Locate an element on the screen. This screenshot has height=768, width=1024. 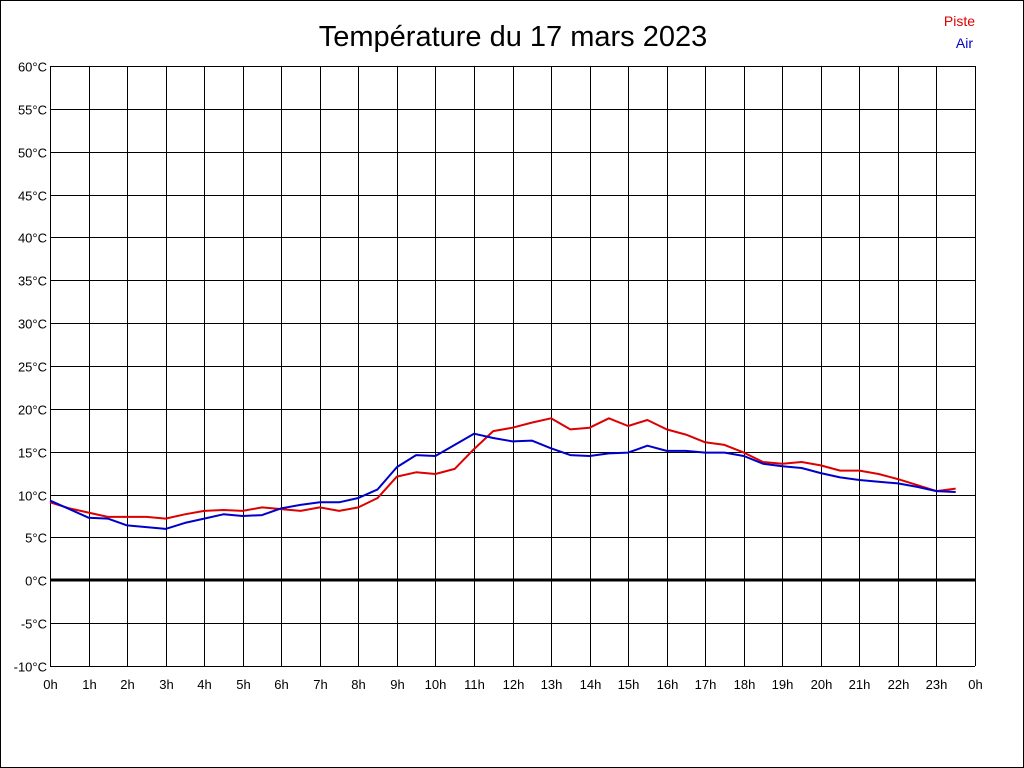
x-tick-label: 15h is located at coordinates (629, 684).